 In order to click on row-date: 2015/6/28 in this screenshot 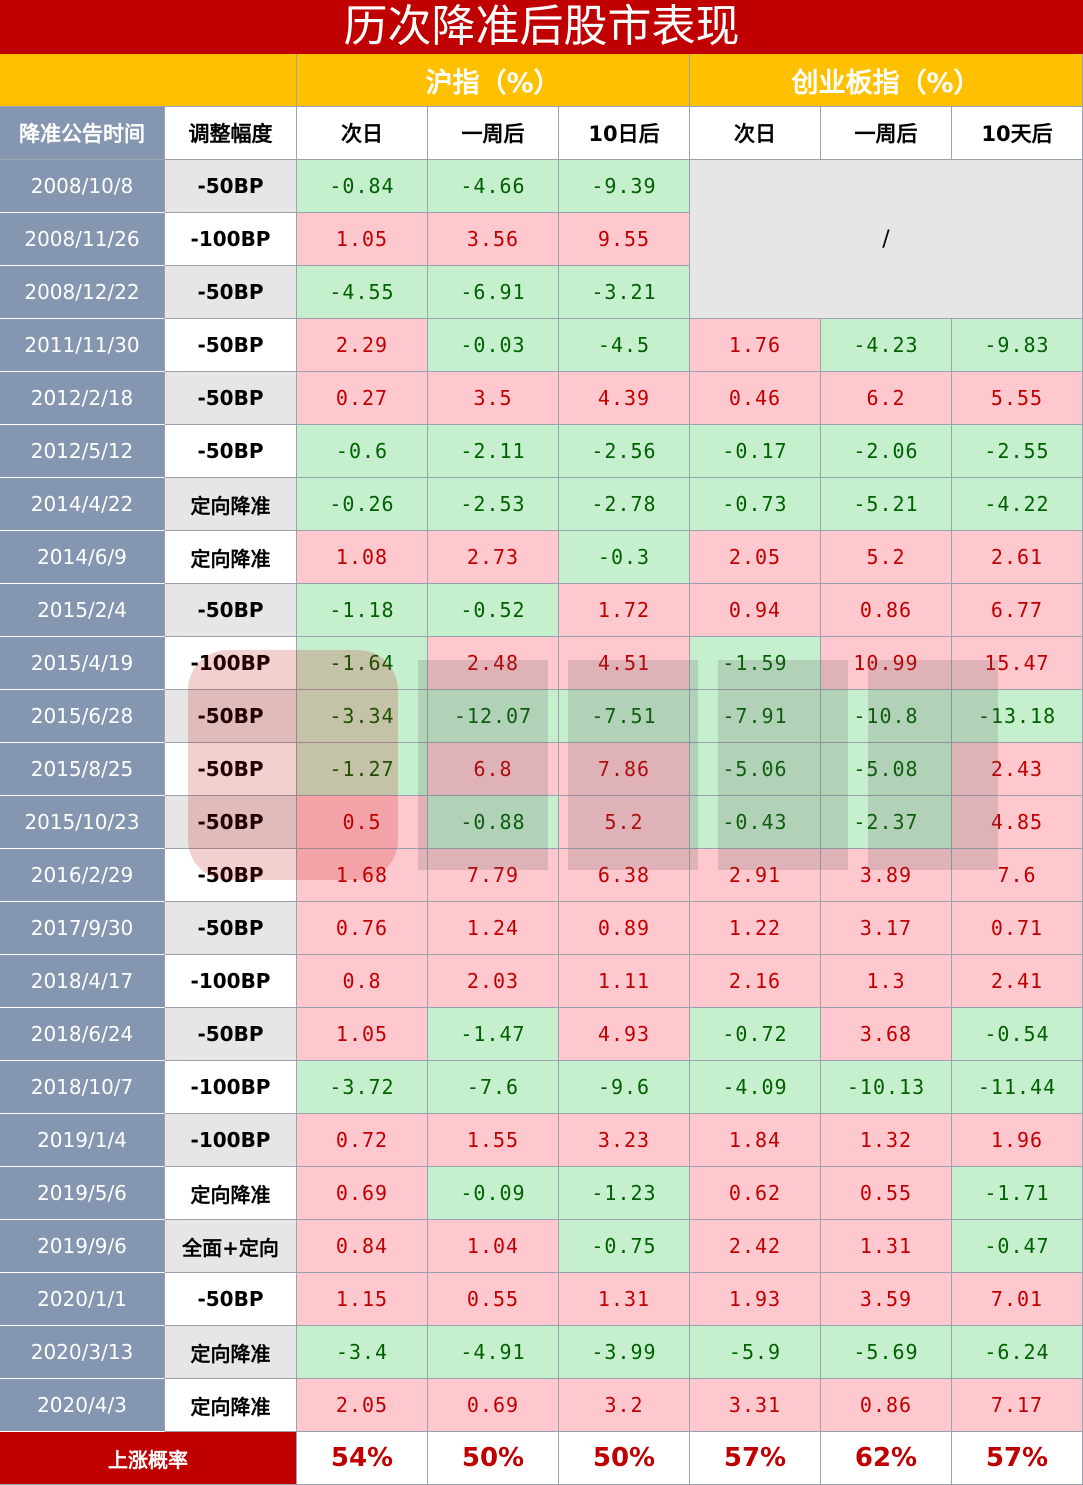, I will do `click(82, 716)`.